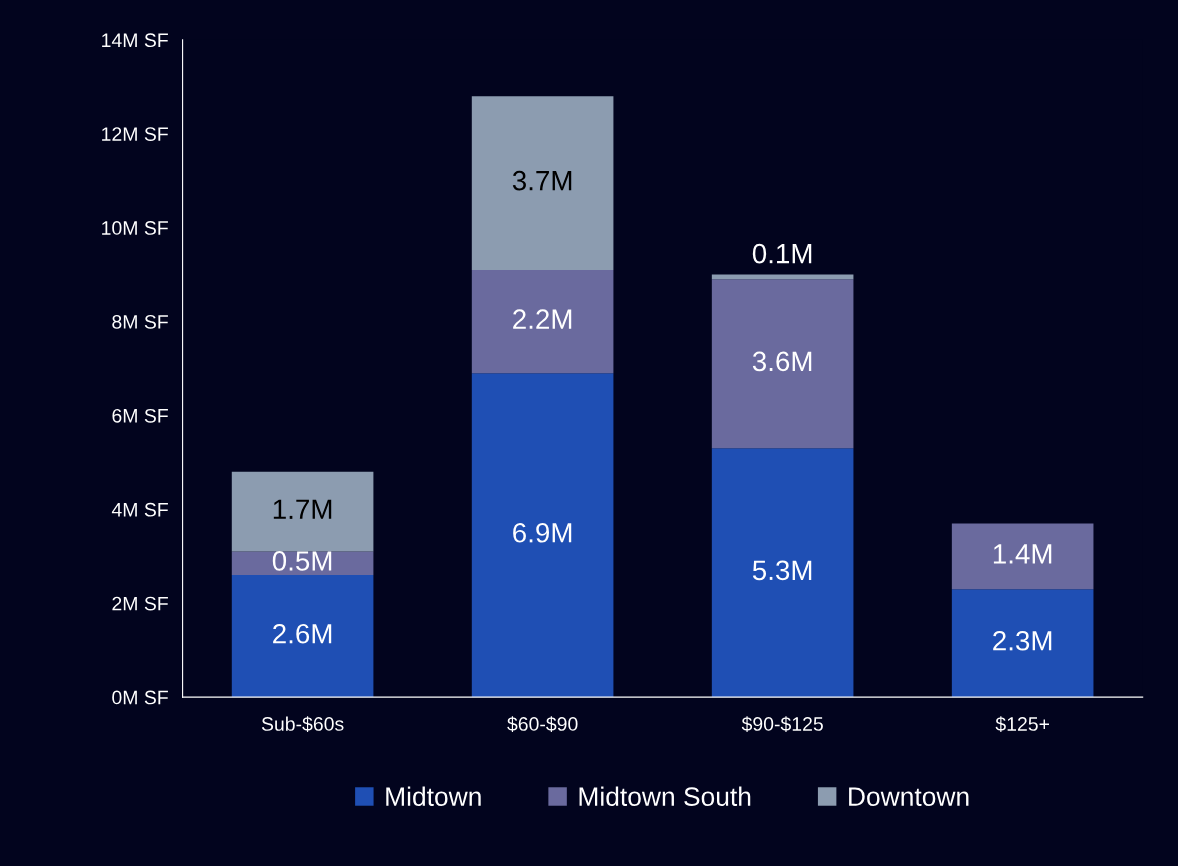 The height and width of the screenshot is (866, 1178). What do you see at coordinates (135, 134) in the screenshot?
I see `y-tick-label: 12M SF` at bounding box center [135, 134].